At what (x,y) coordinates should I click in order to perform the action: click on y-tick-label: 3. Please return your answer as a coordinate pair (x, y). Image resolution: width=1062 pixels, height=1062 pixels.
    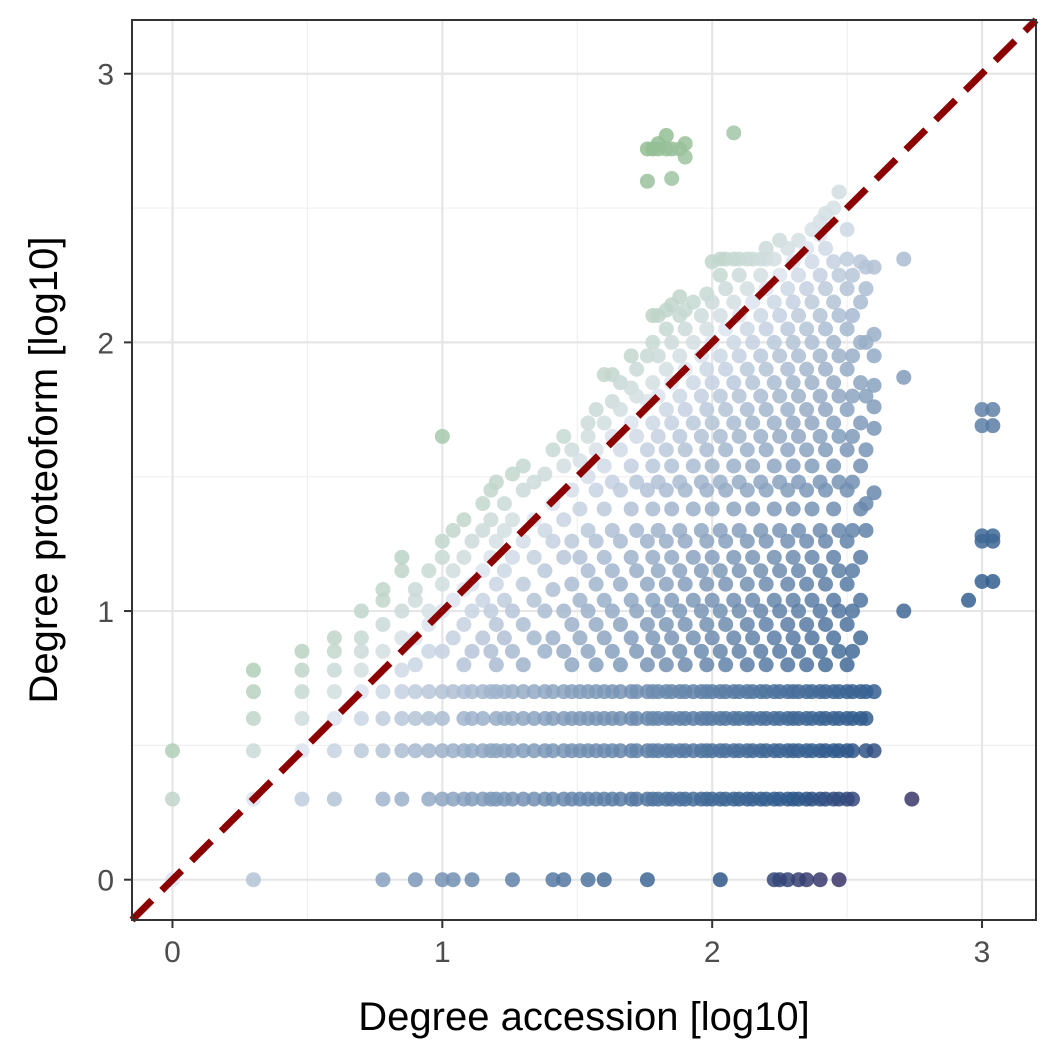
    Looking at the image, I should click on (105, 75).